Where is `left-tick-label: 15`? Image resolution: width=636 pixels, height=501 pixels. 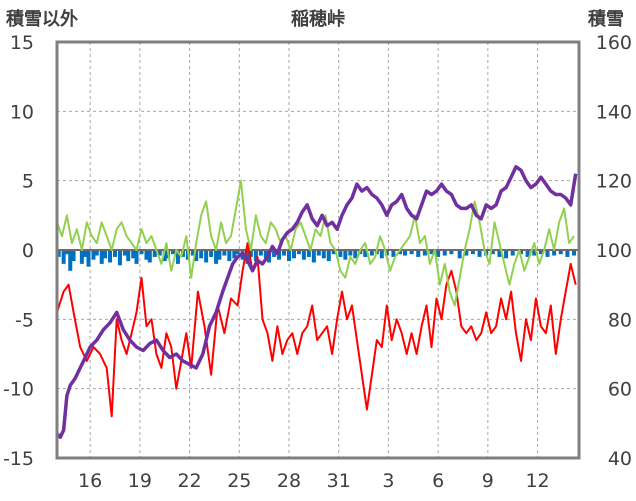 left-tick-label: 15 is located at coordinates (22, 43).